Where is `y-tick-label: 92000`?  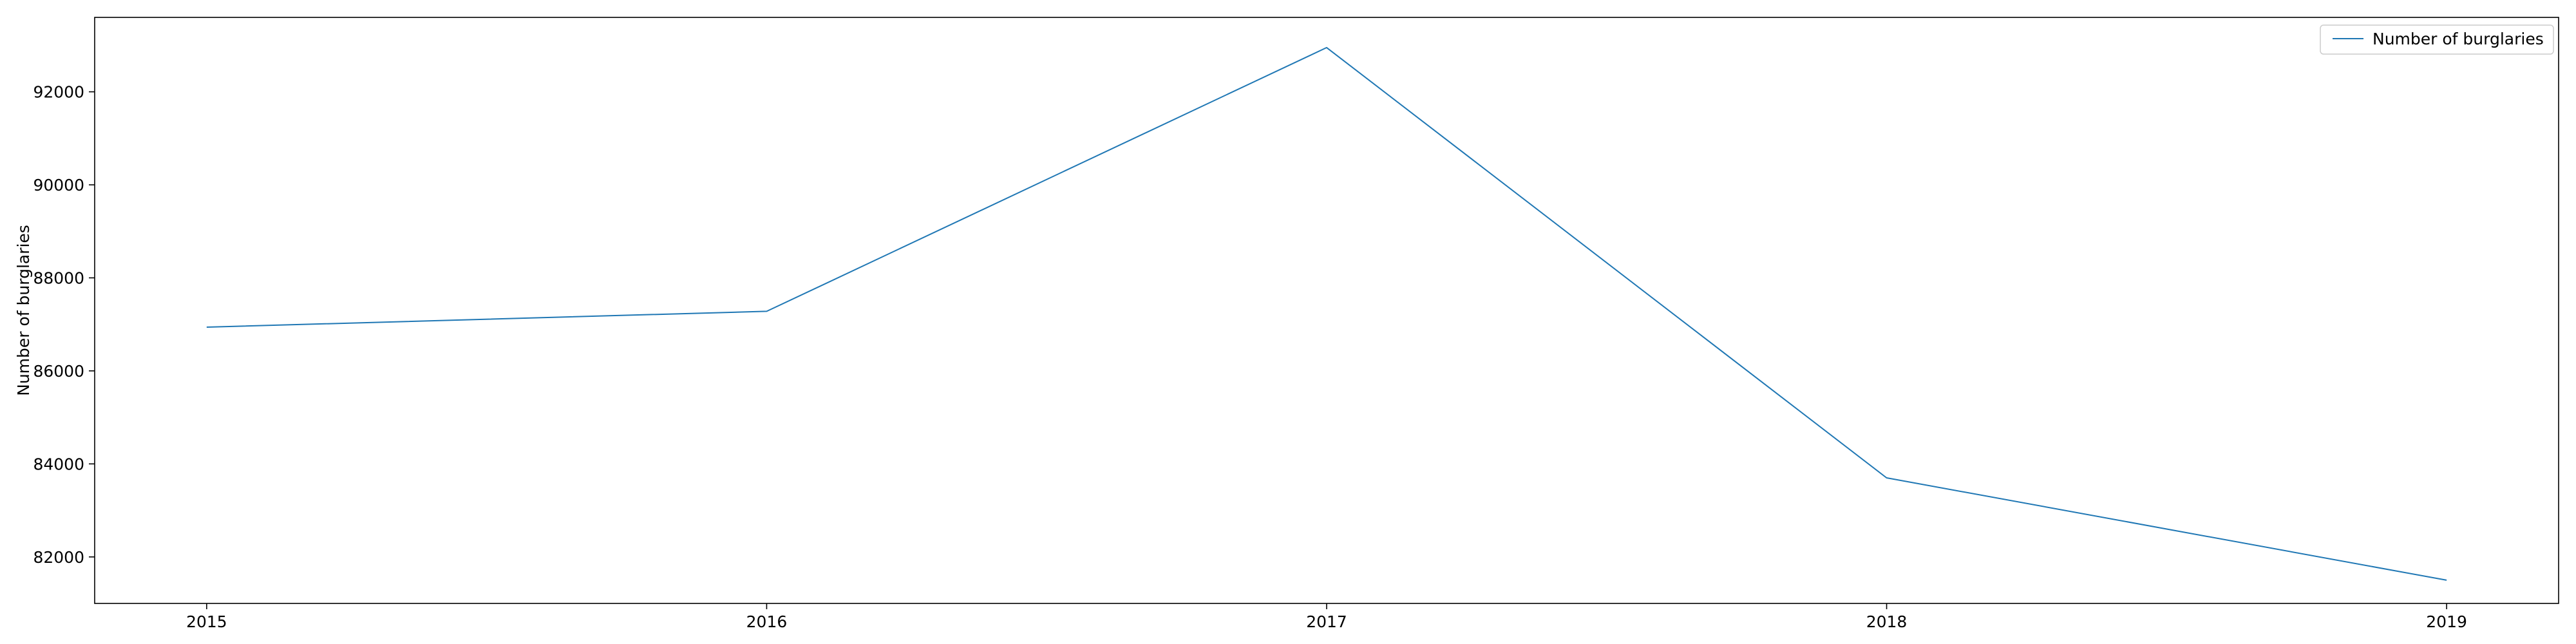
y-tick-label: 92000 is located at coordinates (58, 92).